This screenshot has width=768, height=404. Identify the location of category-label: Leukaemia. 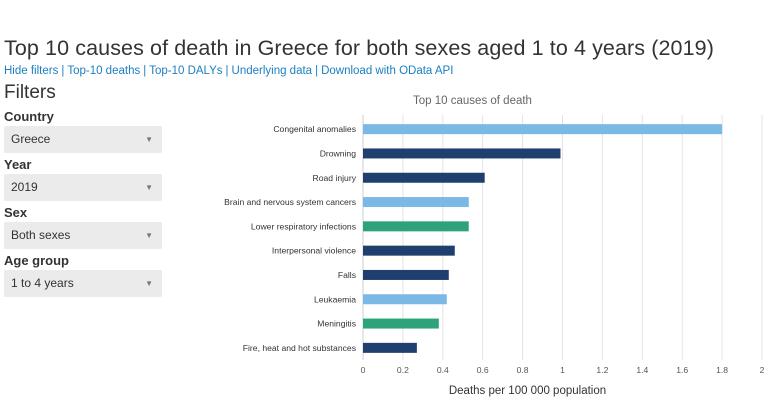
(335, 299).